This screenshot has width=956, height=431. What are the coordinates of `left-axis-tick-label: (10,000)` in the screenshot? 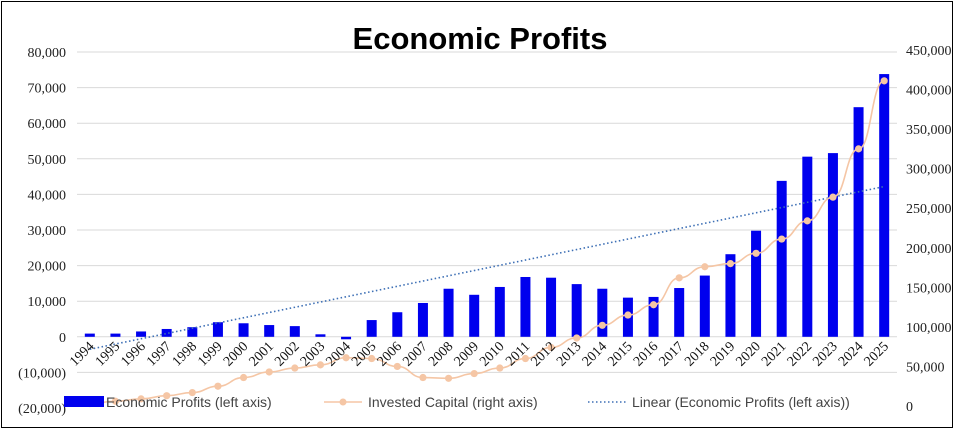 It's located at (42, 373).